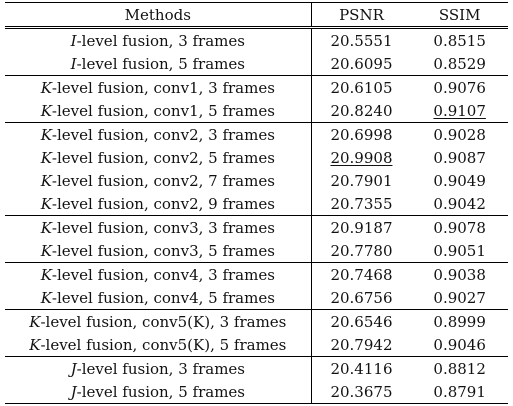 The image size is (513, 406). I want to click on ssim-cell: 0.9076, so click(459, 87).